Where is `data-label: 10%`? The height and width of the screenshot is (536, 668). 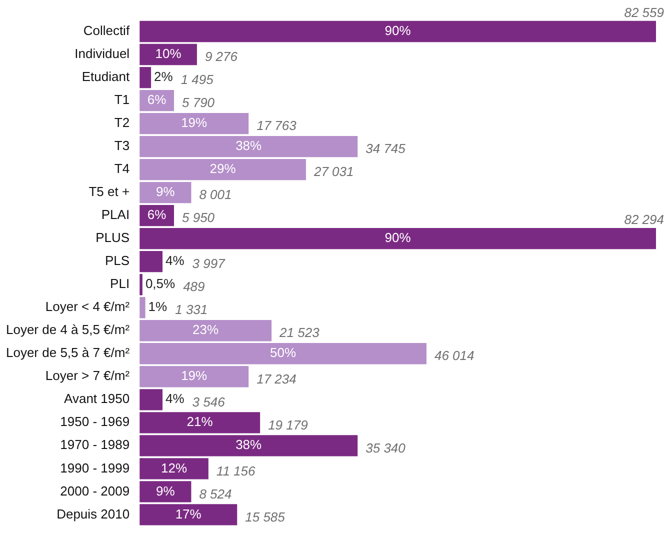
data-label: 10% is located at coordinates (168, 54).